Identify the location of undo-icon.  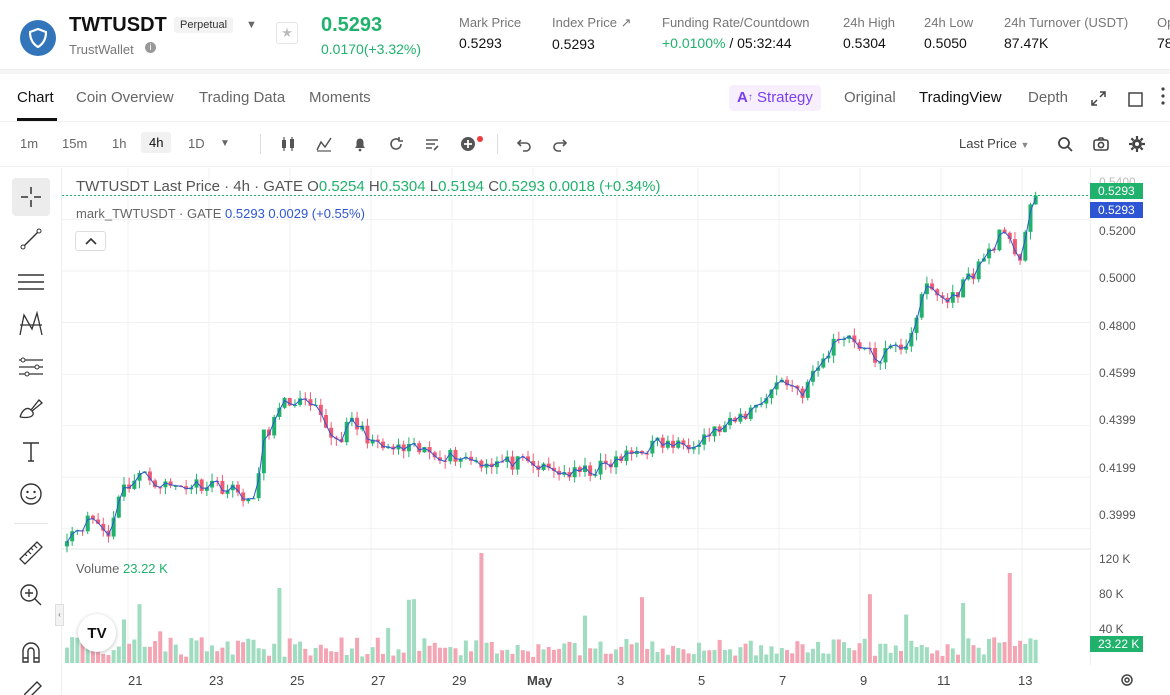
(524, 144).